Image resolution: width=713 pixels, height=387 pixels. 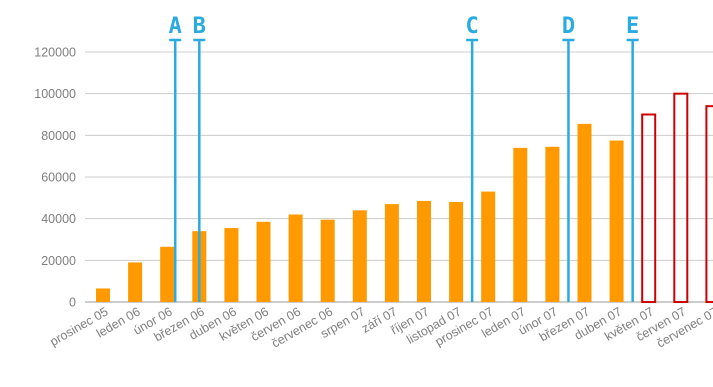 What do you see at coordinates (58, 261) in the screenshot?
I see `y-tick-label: 20000` at bounding box center [58, 261].